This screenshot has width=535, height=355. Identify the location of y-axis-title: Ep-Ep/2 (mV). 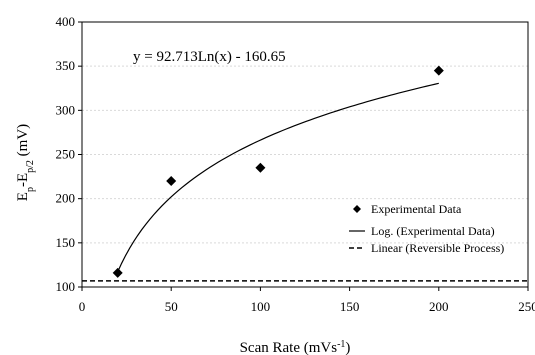
(25, 162).